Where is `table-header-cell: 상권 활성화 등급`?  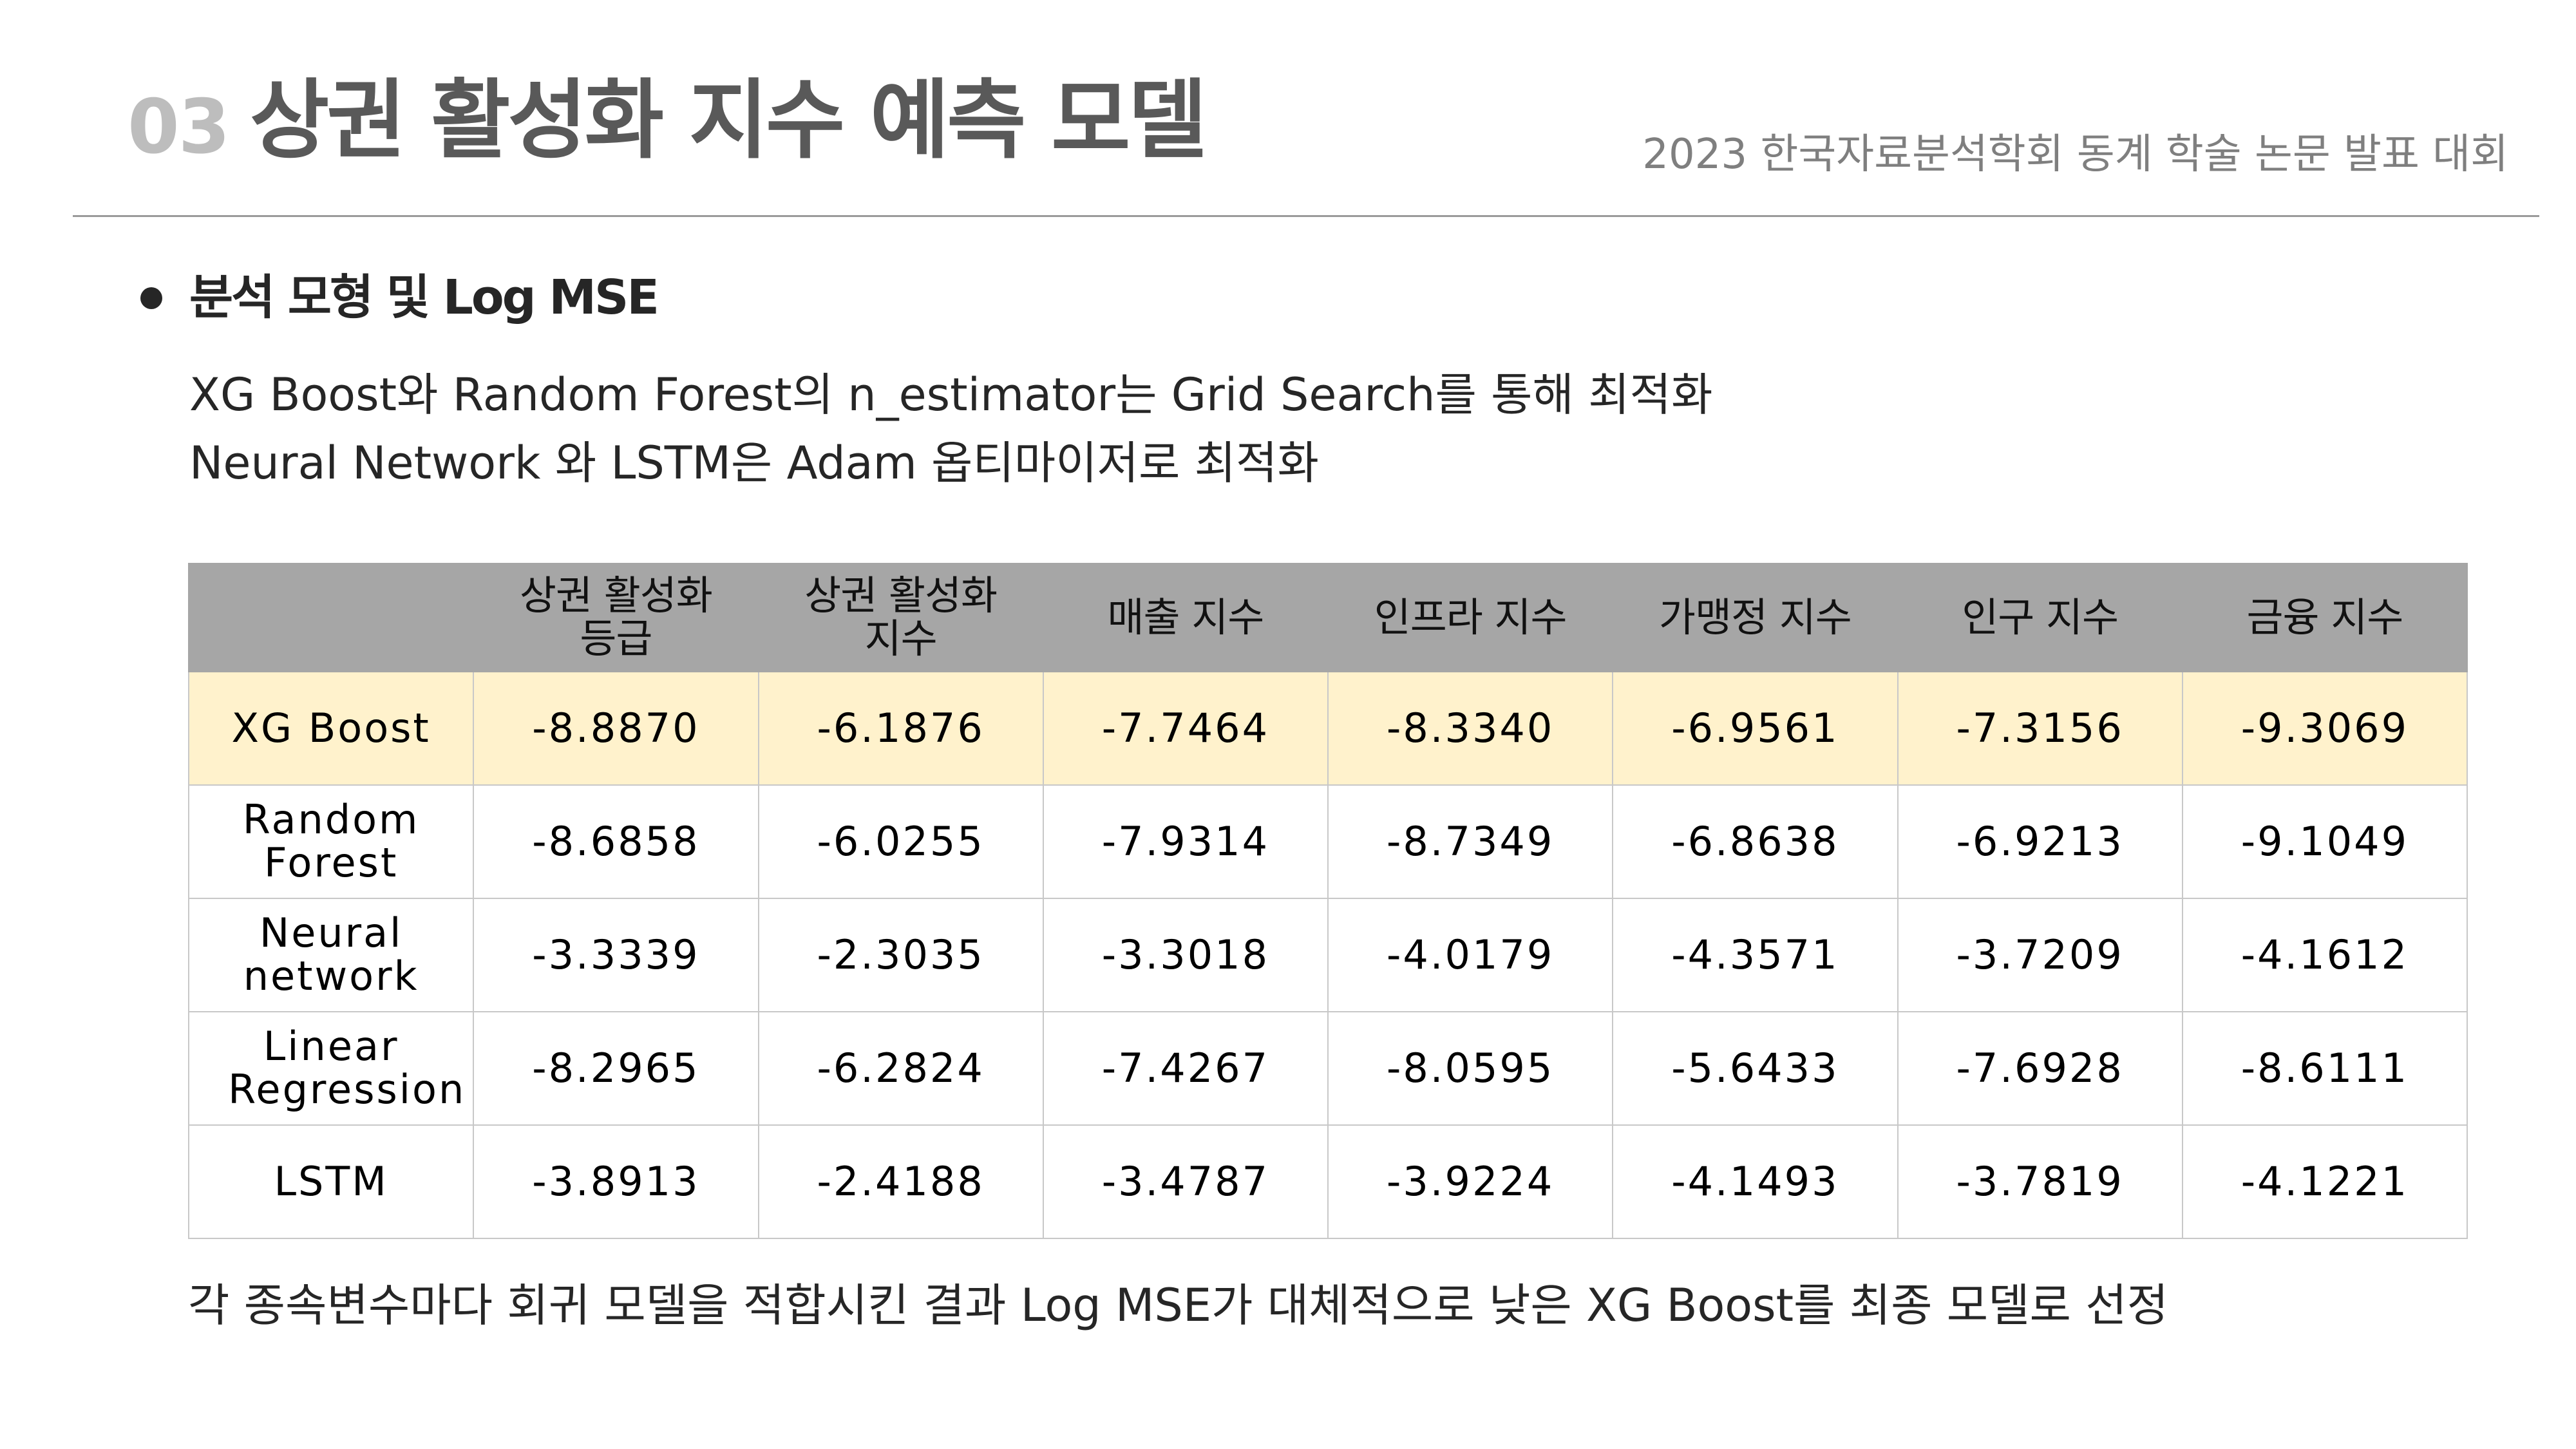 table-header-cell: 상권 활성화 등급 is located at coordinates (616, 618).